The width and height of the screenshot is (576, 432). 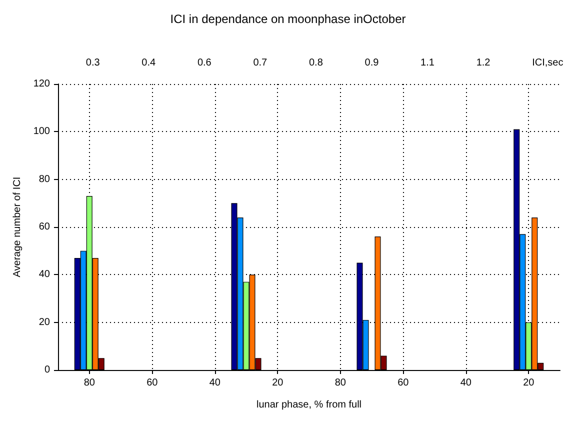 What do you see at coordinates (93, 63) in the screenshot?
I see `text: 0.3` at bounding box center [93, 63].